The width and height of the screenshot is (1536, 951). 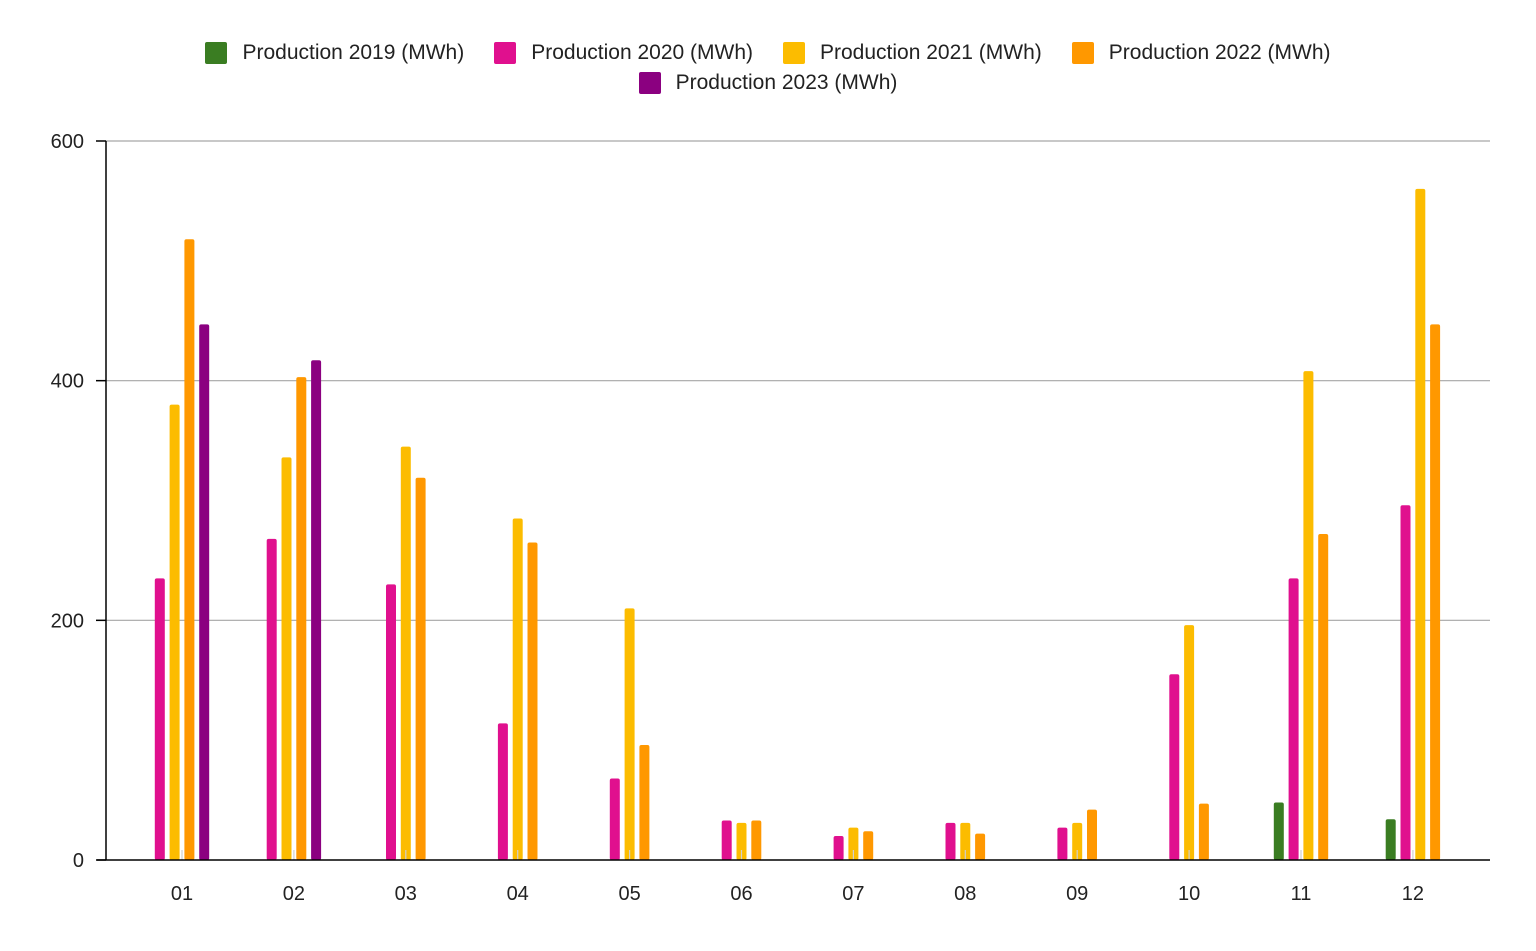 I want to click on bar-production-2022-mwh--10, so click(x=1203, y=831).